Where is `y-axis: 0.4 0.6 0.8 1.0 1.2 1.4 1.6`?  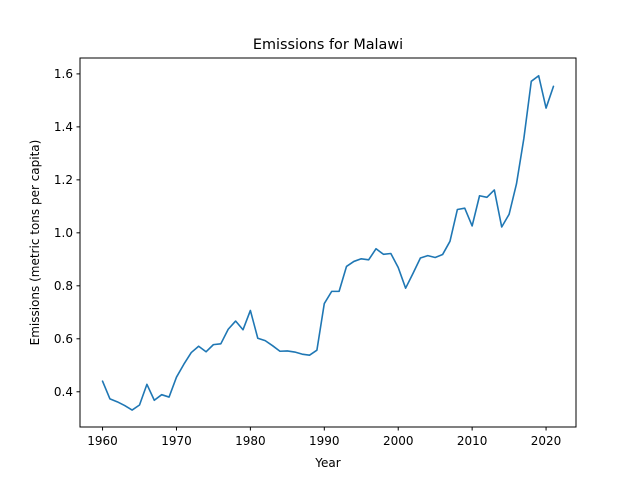
y-axis: 0.4 0.6 0.8 1.0 1.2 1.4 1.6 is located at coordinates (67, 233).